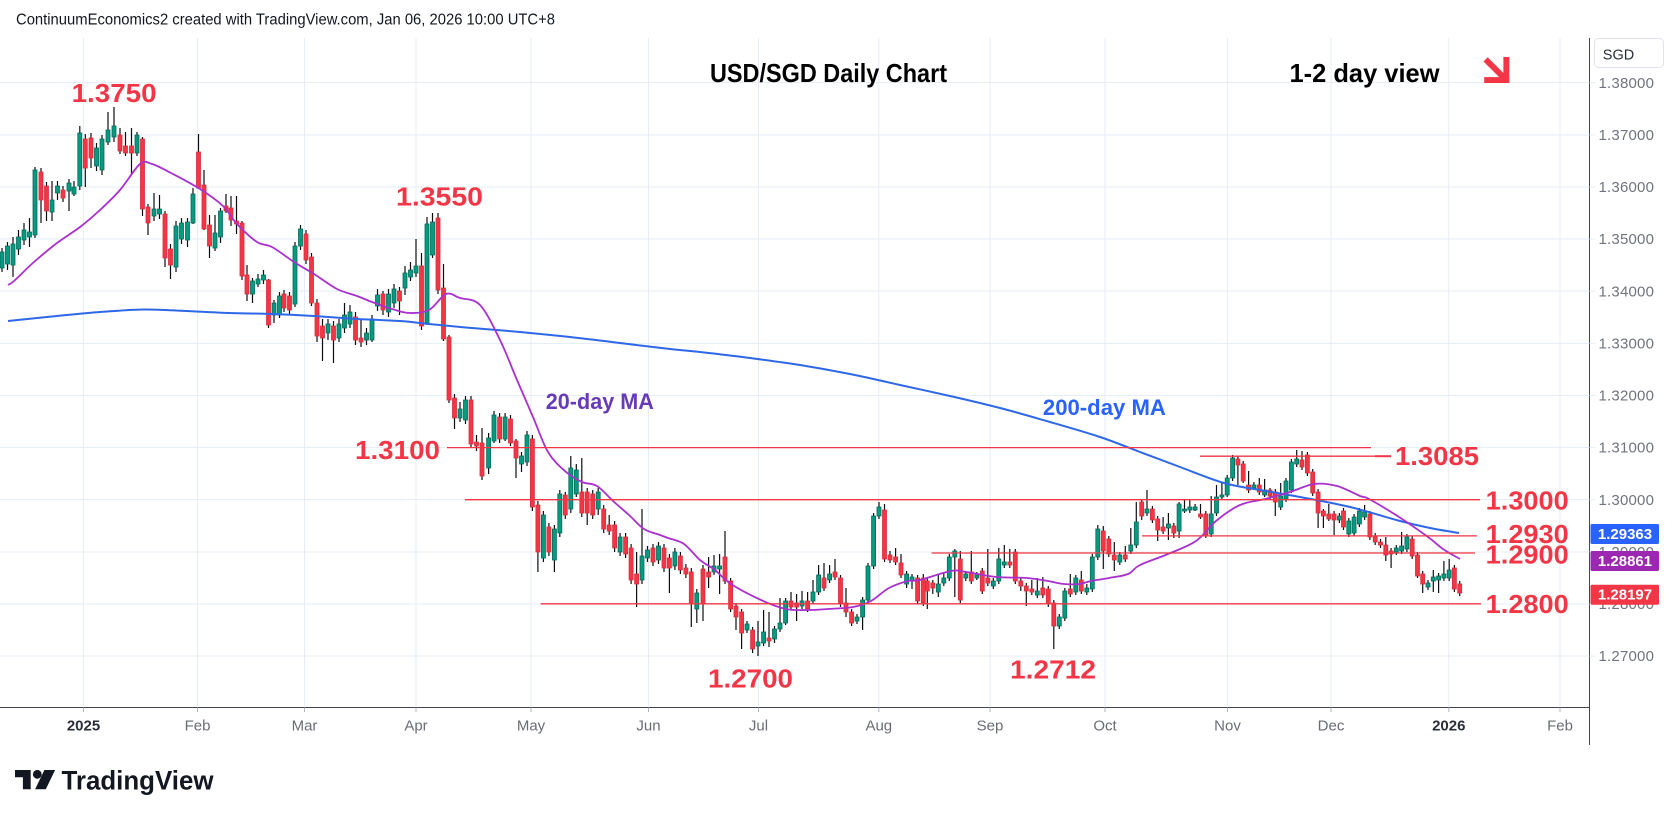 Image resolution: width=1679 pixels, height=823 pixels. What do you see at coordinates (1627, 500) in the screenshot?
I see `svg-text: 1.30000` at bounding box center [1627, 500].